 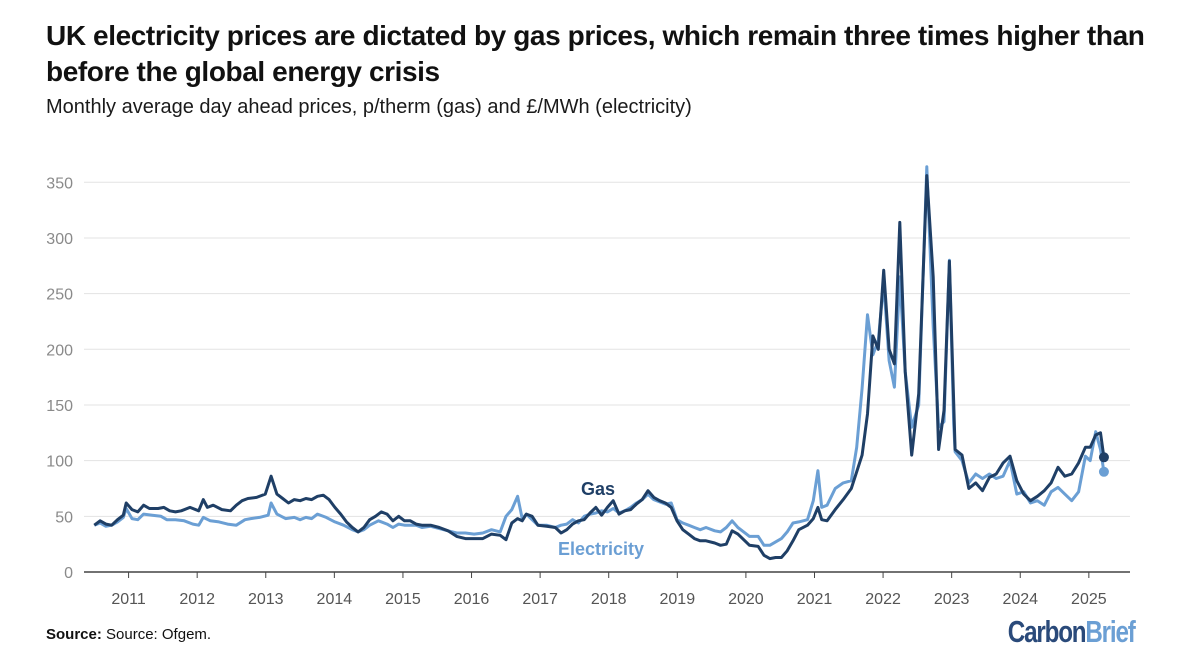 I want to click on source-text: Source: Ofgem., so click(x=159, y=634).